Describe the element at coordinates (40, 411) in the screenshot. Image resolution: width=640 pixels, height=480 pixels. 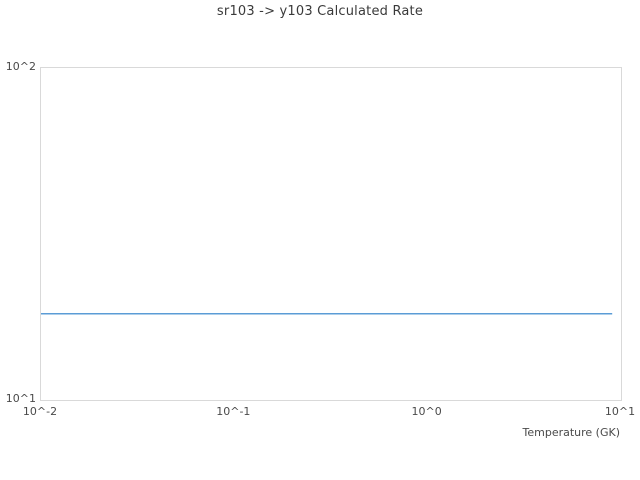
I see `x-tick-label: 10^-2` at that location.